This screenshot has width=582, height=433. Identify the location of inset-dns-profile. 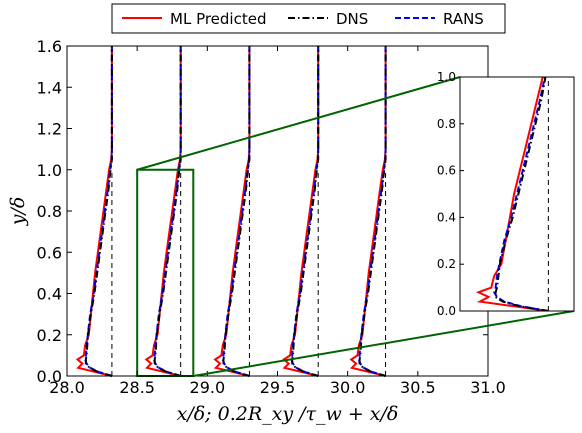
(521, 194).